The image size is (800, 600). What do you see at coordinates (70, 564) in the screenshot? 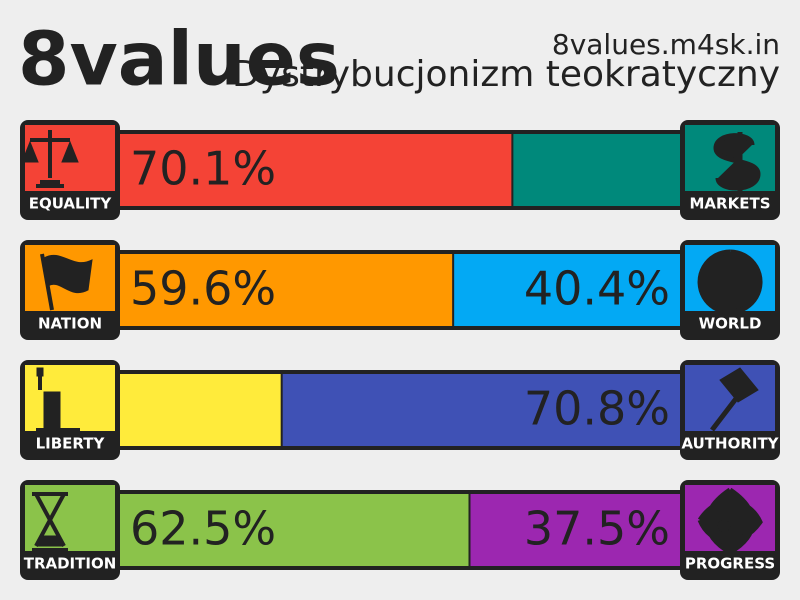
I see `axis-label: TRADITION` at bounding box center [70, 564].